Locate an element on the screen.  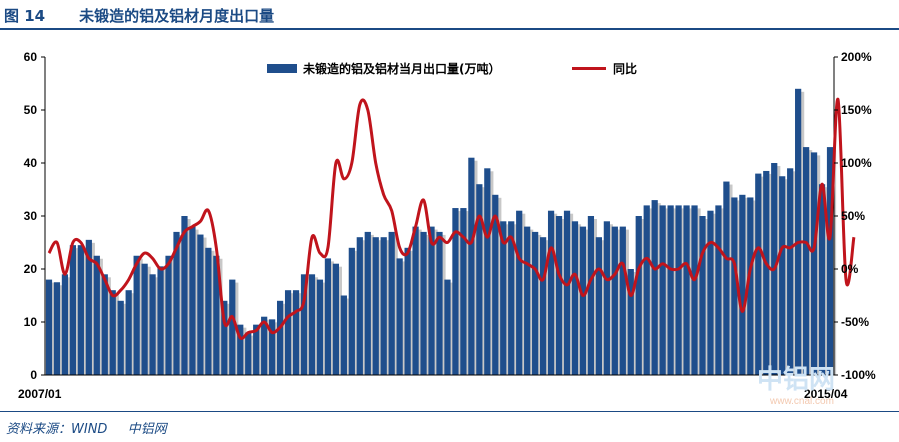
right-tick-label: 50% is located at coordinates (853, 216).